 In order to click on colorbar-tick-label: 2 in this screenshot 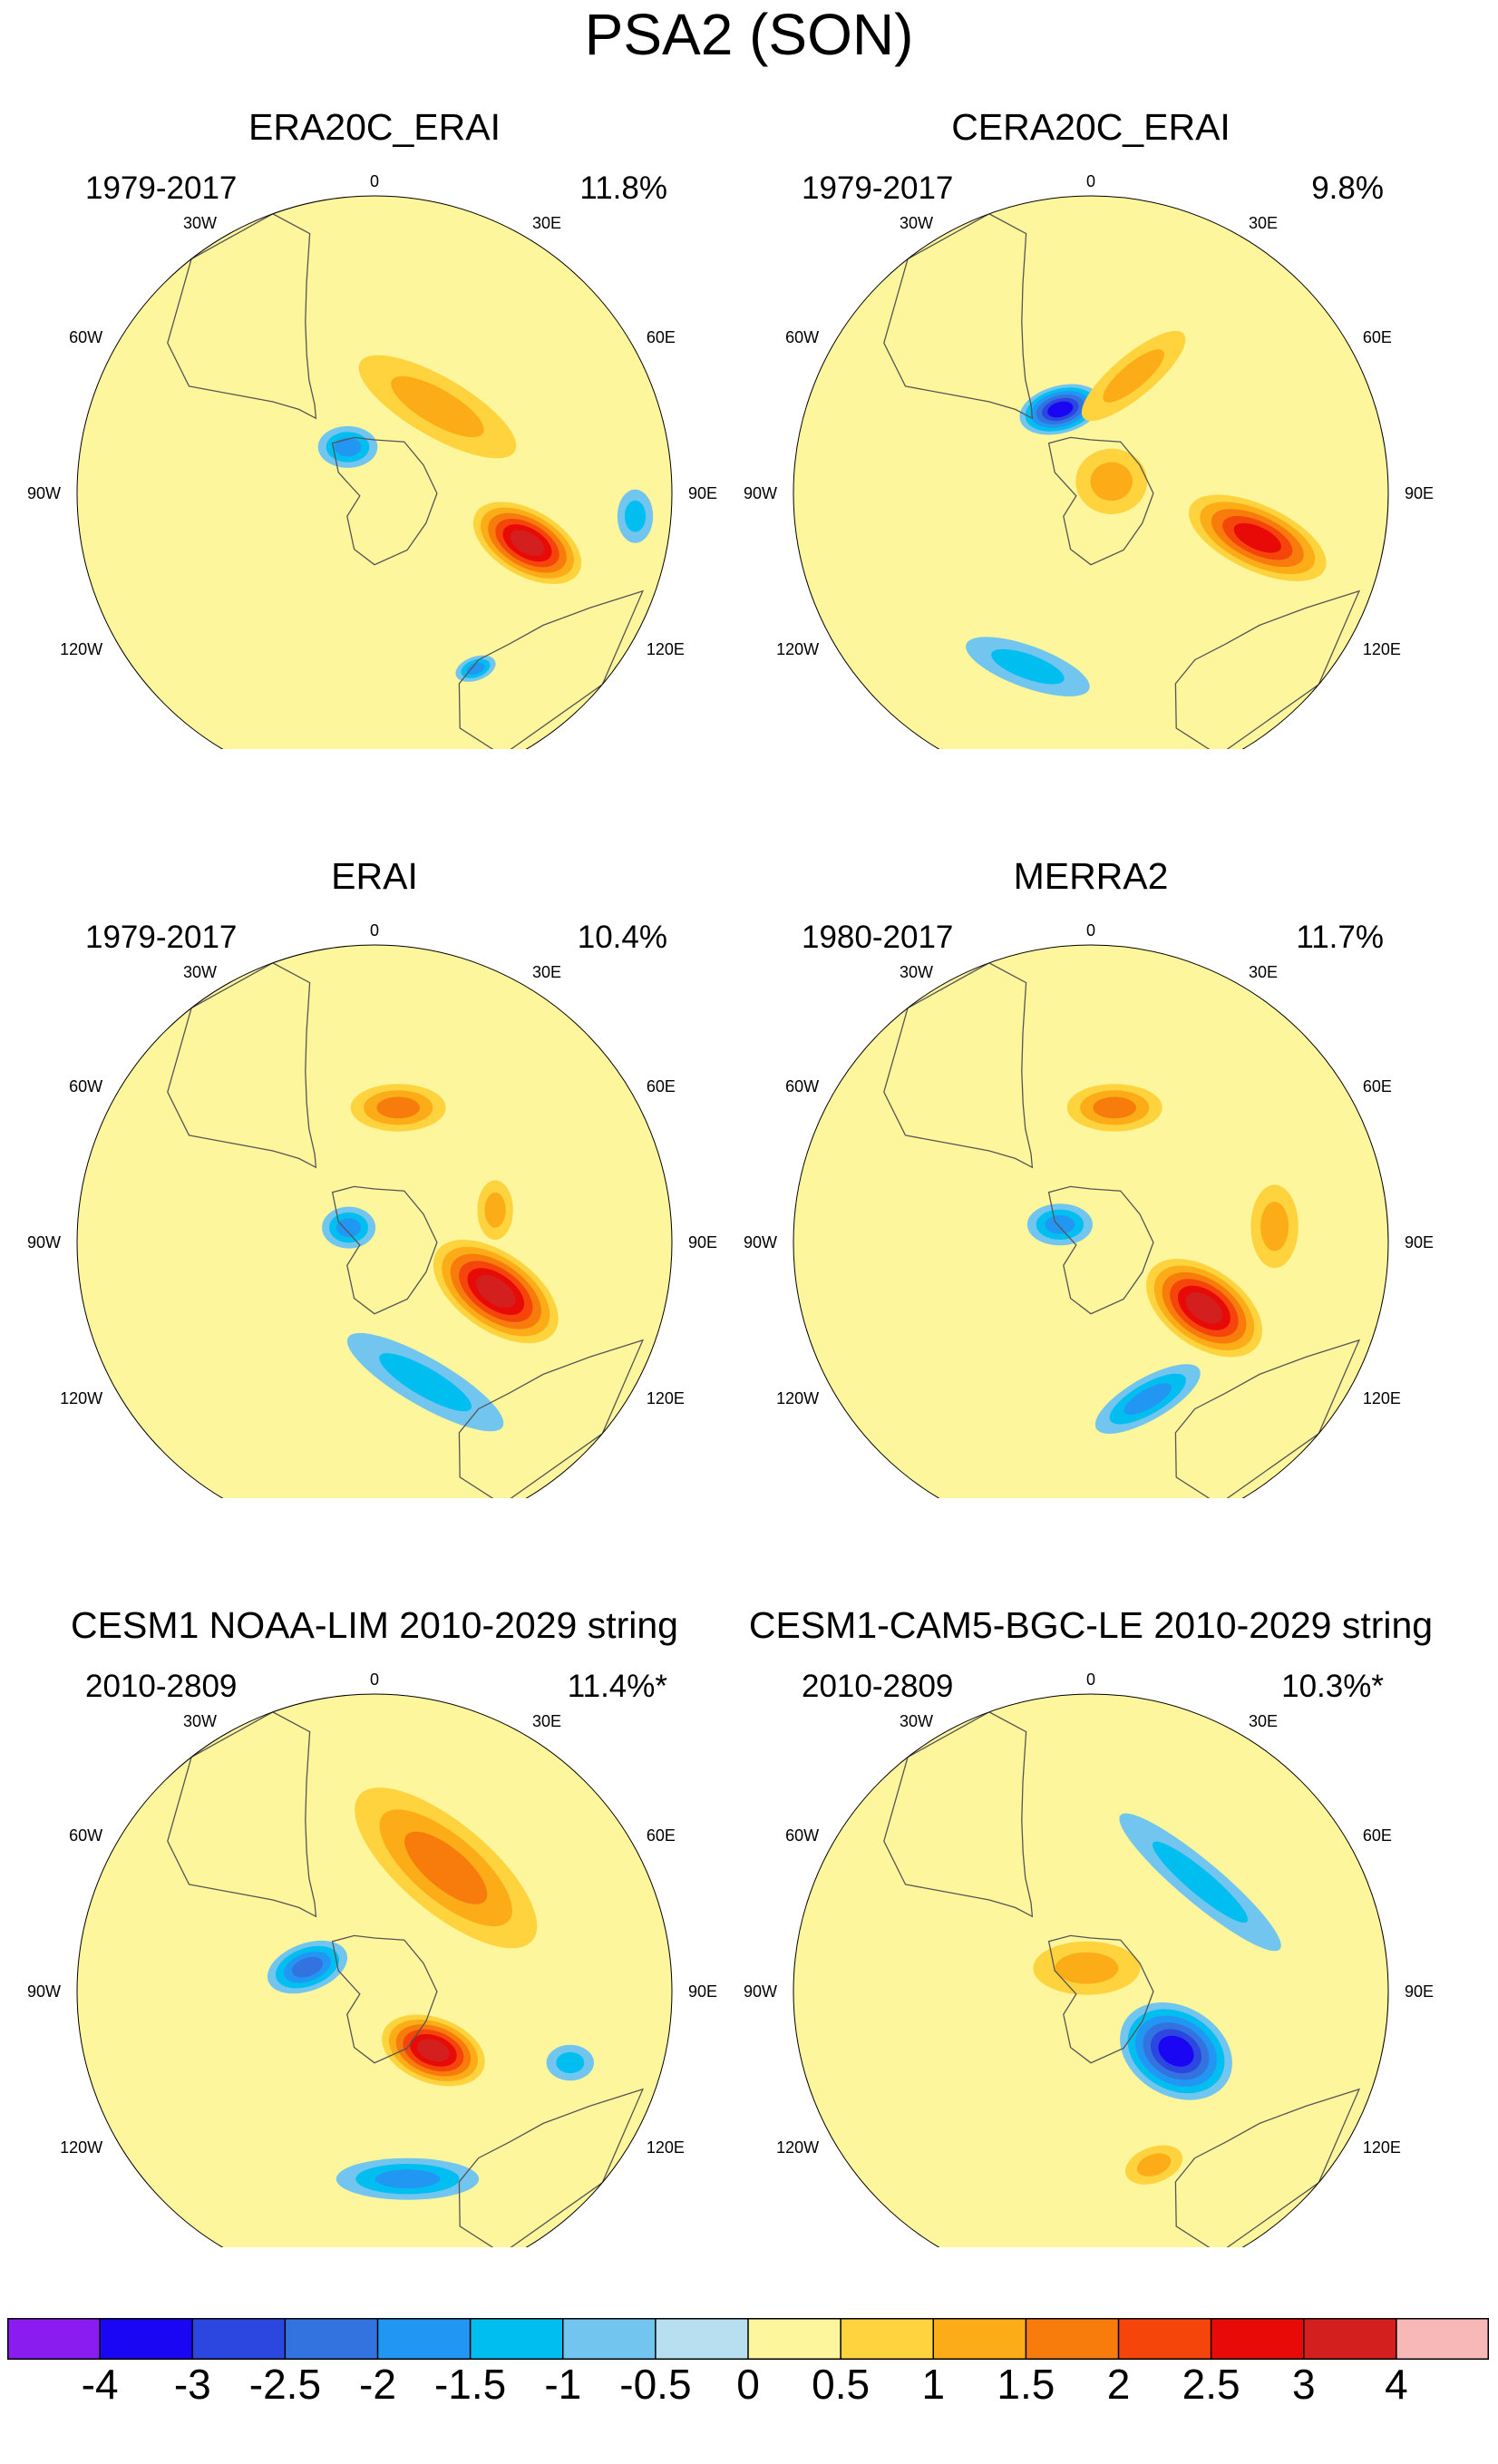, I will do `click(1118, 2384)`.